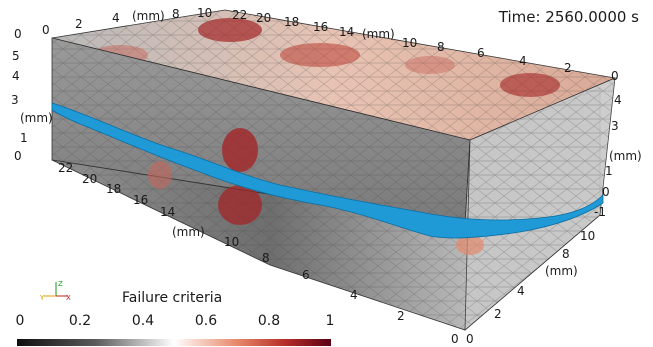 Image resolution: width=653 pixels, height=347 pixels. Describe the element at coordinates (174, 342) in the screenshot. I see `colorbar` at that location.